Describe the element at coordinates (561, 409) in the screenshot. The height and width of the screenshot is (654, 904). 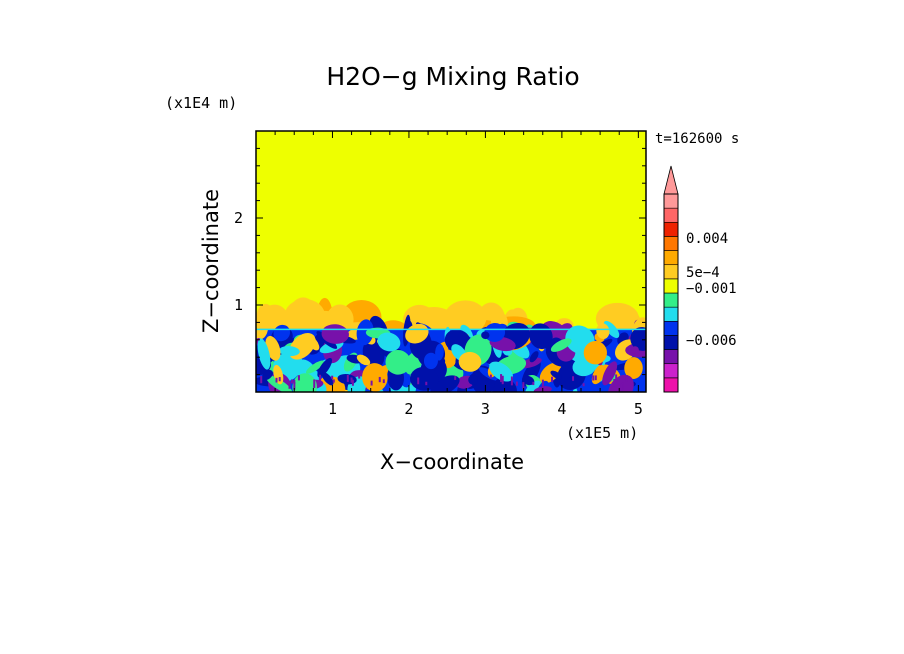
I see `x-tick-label: 4` at that location.